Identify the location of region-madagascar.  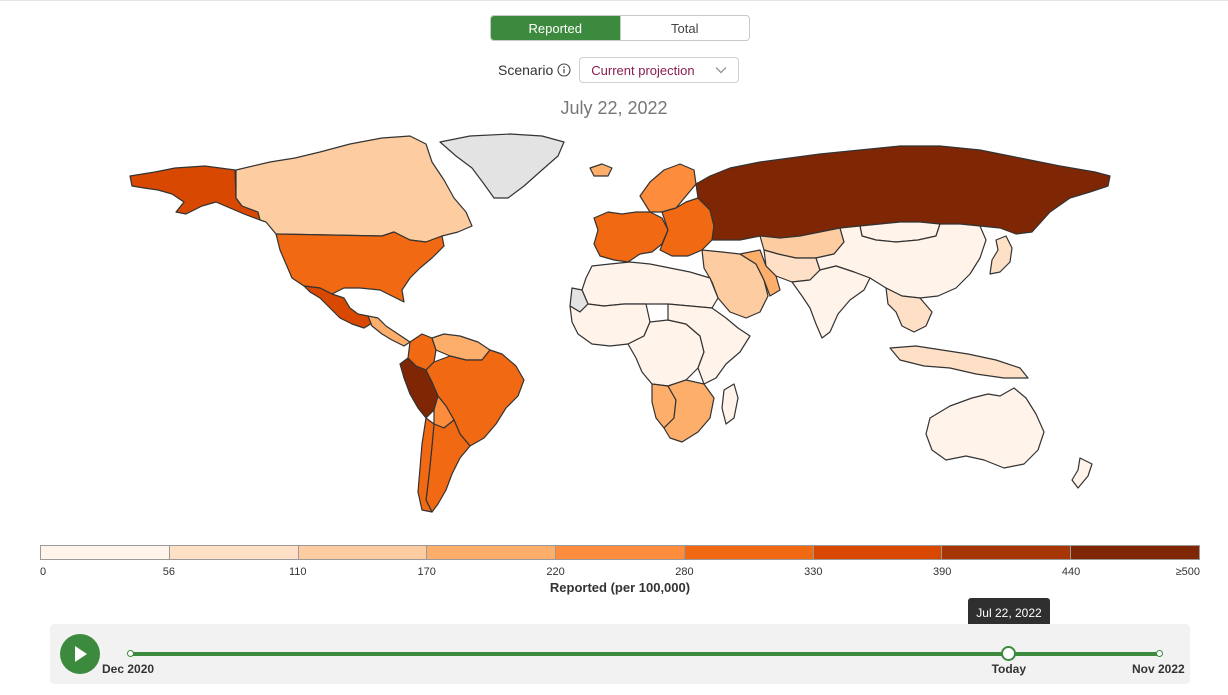
(730, 404).